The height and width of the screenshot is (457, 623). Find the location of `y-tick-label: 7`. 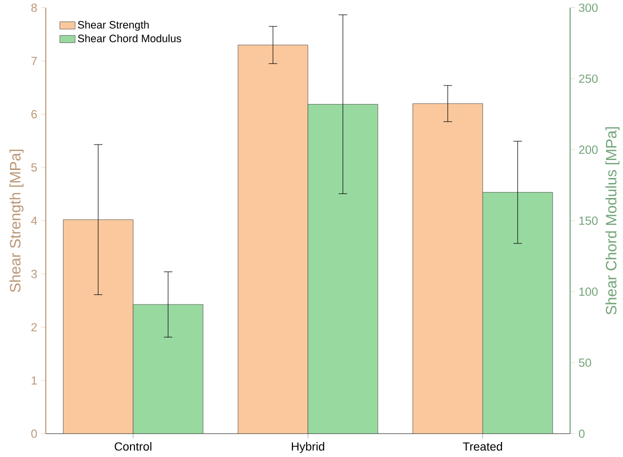

y-tick-label: 7 is located at coordinates (34, 61).